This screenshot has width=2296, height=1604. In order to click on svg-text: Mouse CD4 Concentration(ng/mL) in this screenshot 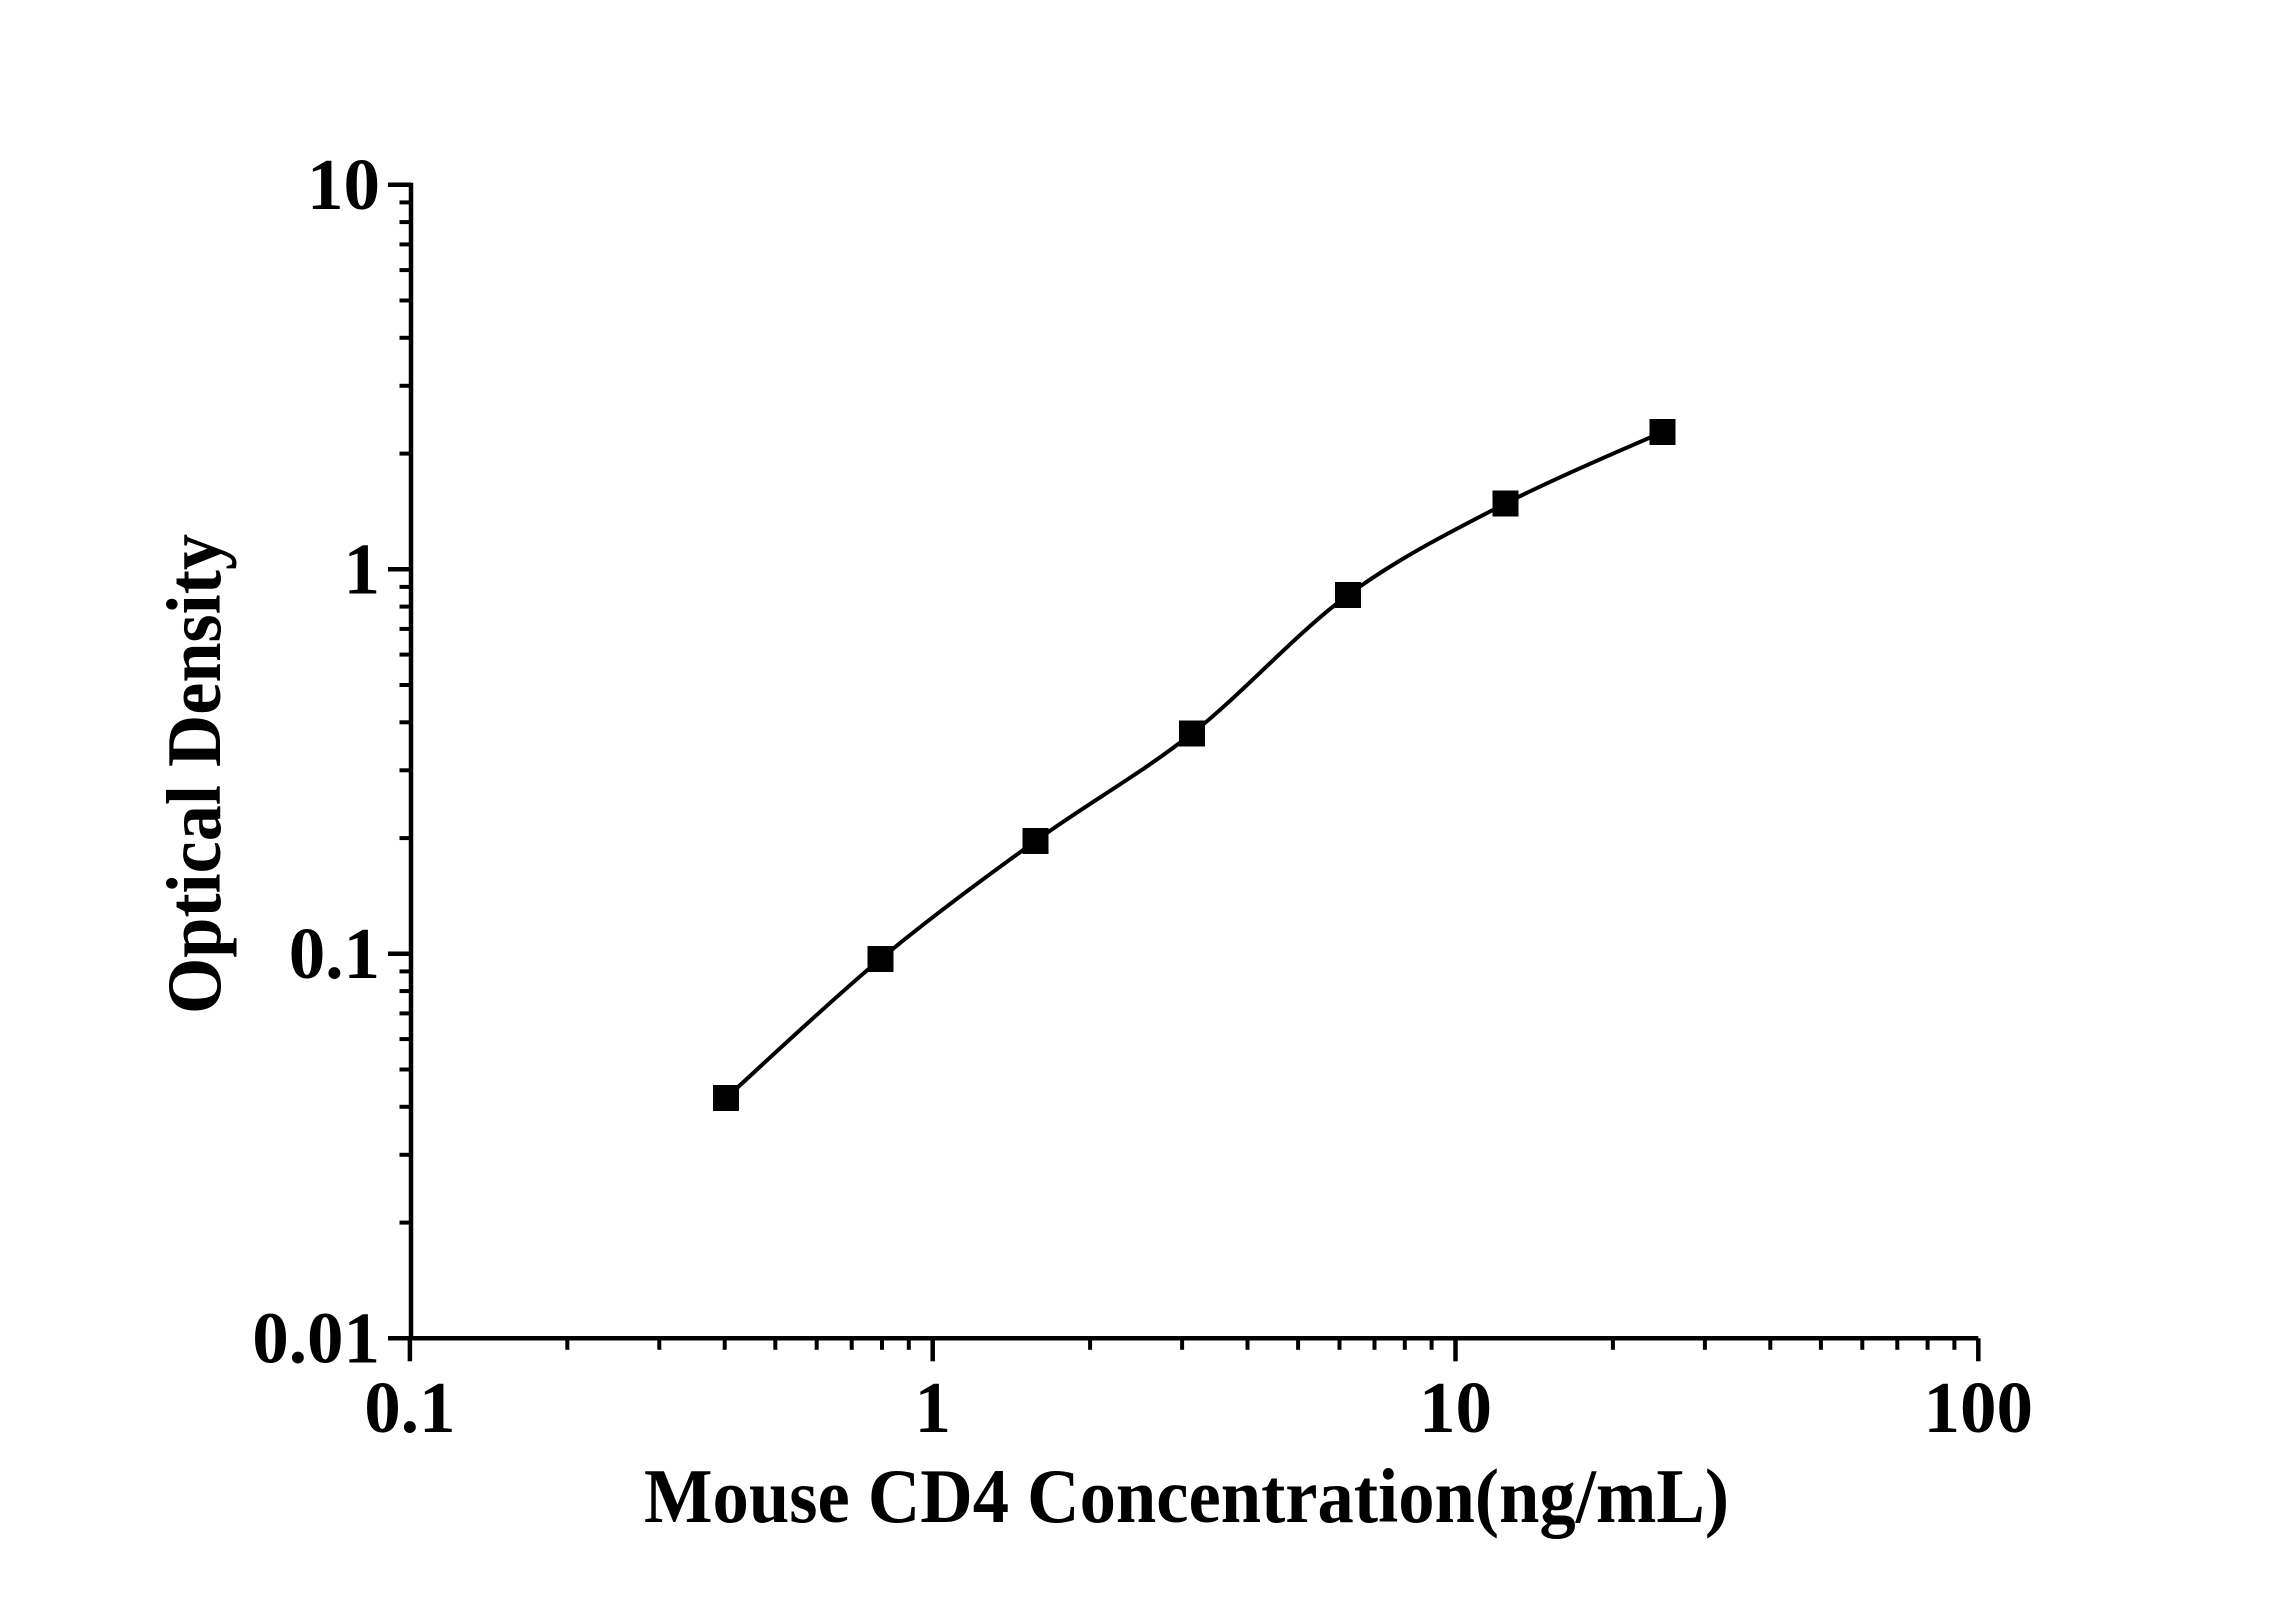, I will do `click(1186, 1496)`.